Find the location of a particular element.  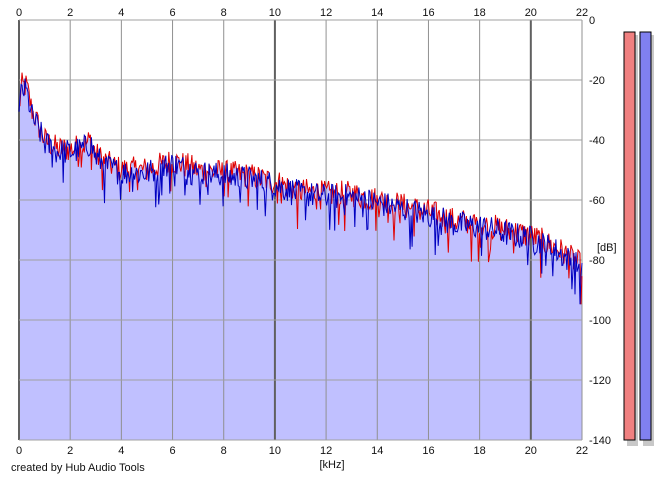

x-tick-label-bottom: 2 is located at coordinates (70, 451).